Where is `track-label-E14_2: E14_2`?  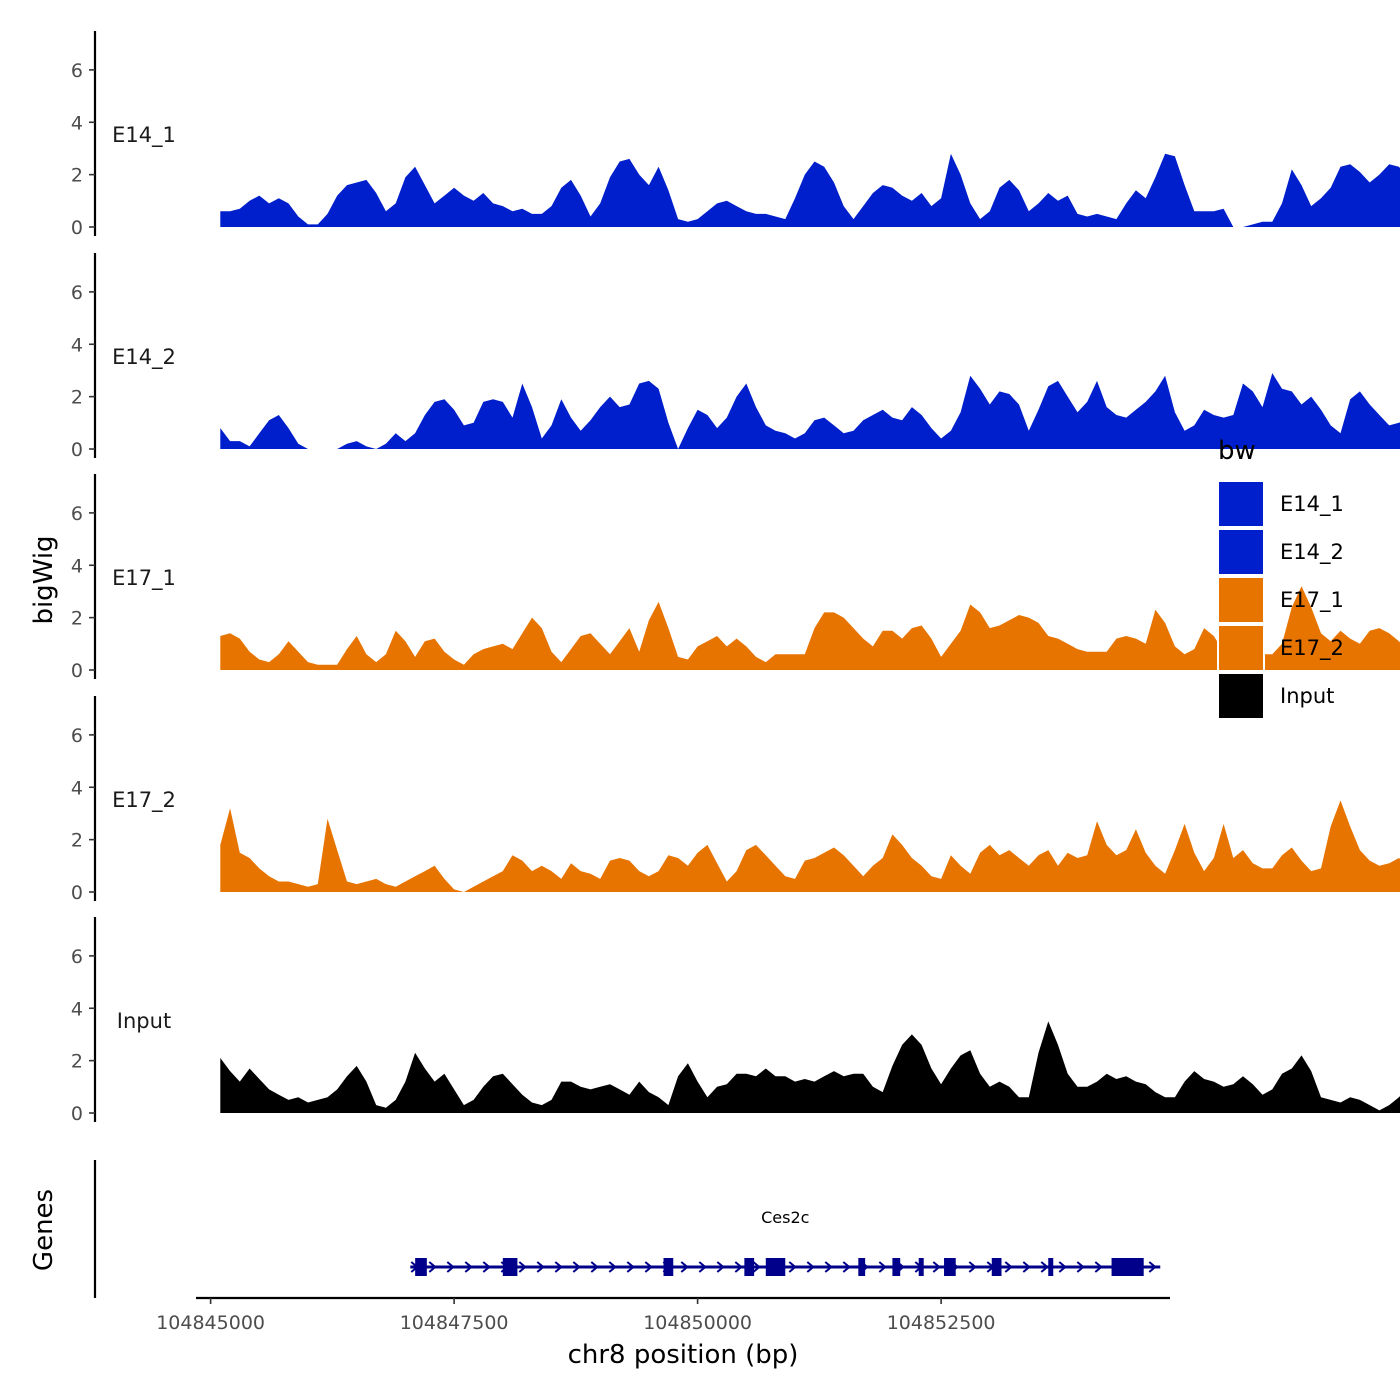 track-label-E14_2: E14_2 is located at coordinates (144, 357).